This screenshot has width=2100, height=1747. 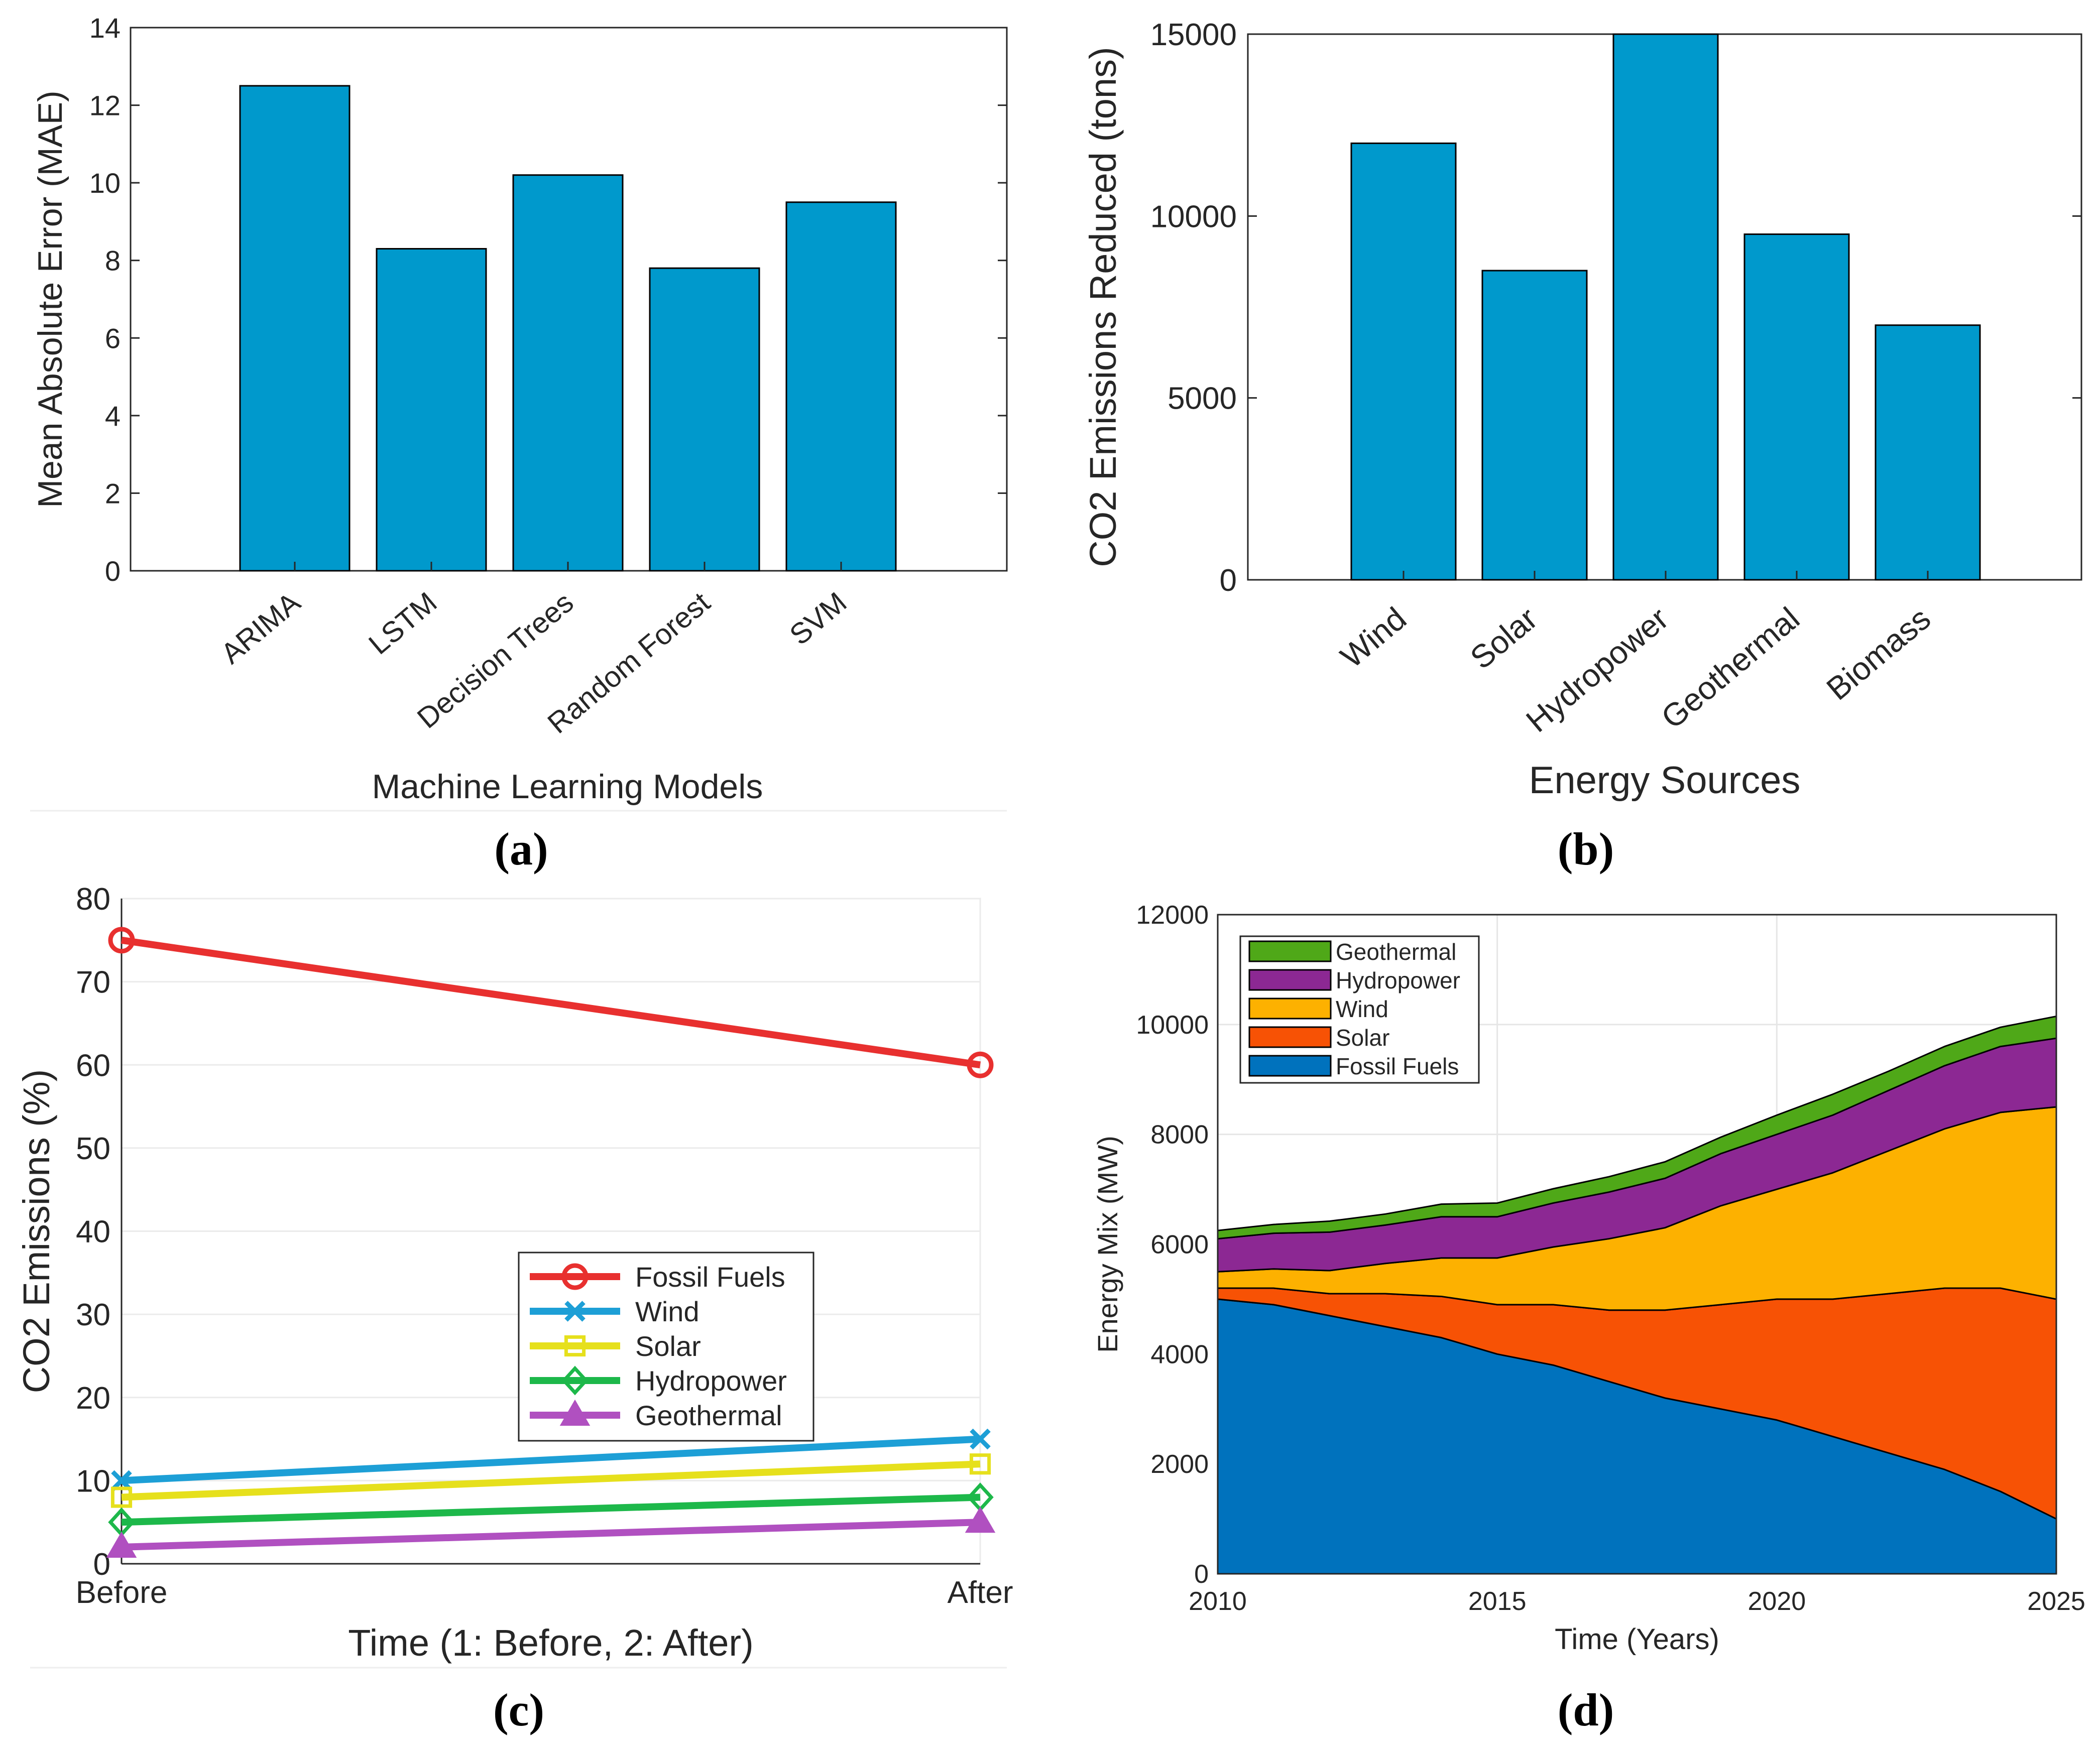 What do you see at coordinates (704, 420) in the screenshot?
I see `bar-random-forest` at bounding box center [704, 420].